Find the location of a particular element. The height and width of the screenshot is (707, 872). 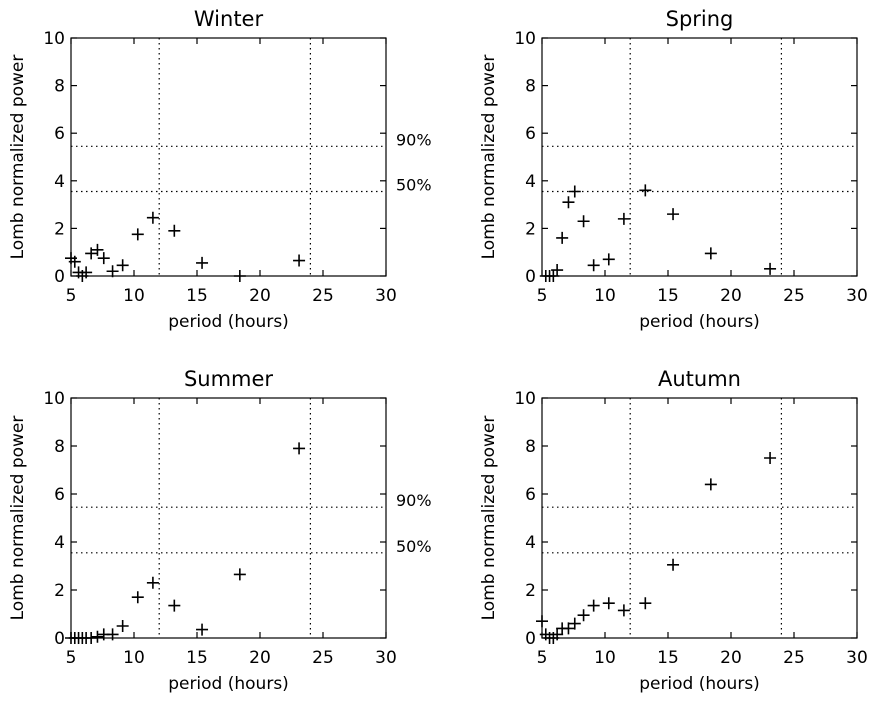

panel-title: Spring is located at coordinates (700, 19).